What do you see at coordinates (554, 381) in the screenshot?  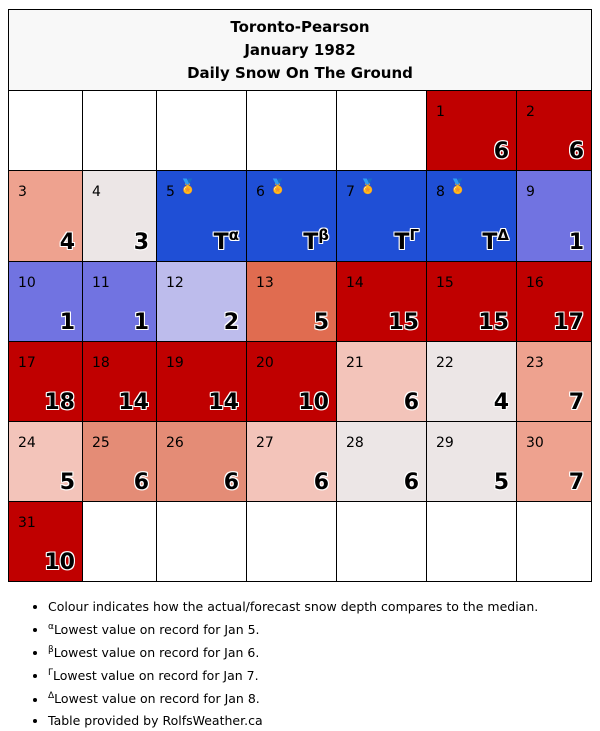 I see `day-cell: 23 7` at bounding box center [554, 381].